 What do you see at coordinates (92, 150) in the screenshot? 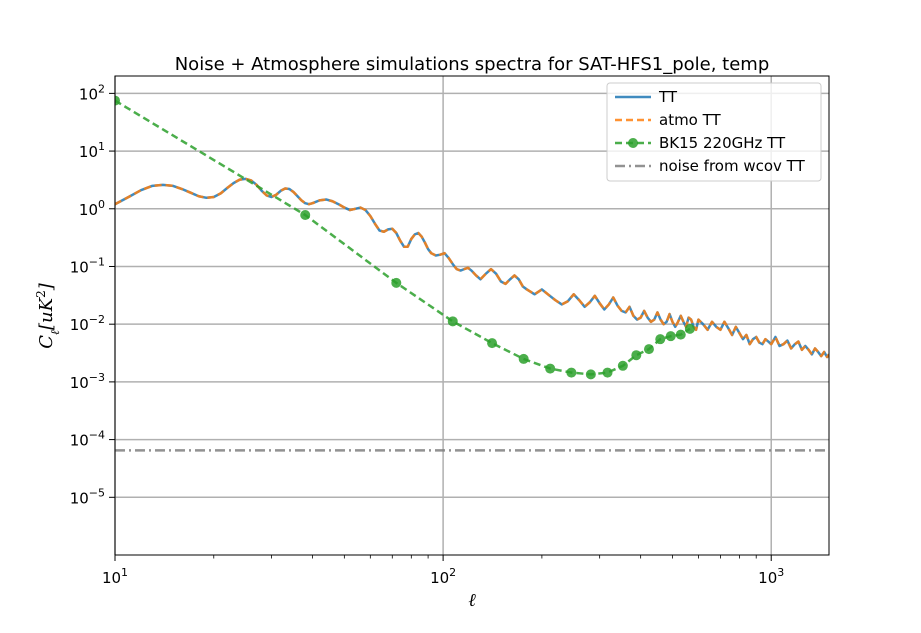
I see `y-tick-label: 10¹` at bounding box center [92, 150].